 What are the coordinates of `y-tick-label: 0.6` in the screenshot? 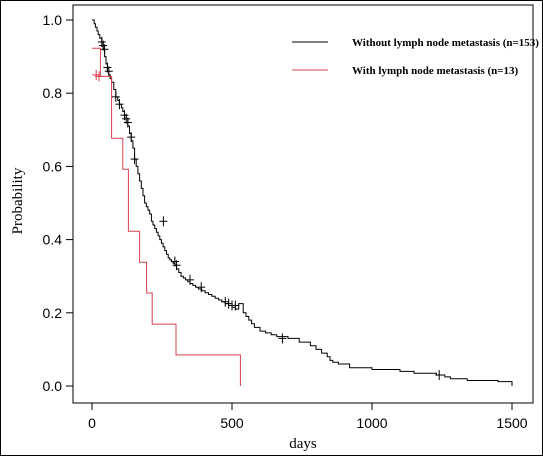 It's located at (53, 166).